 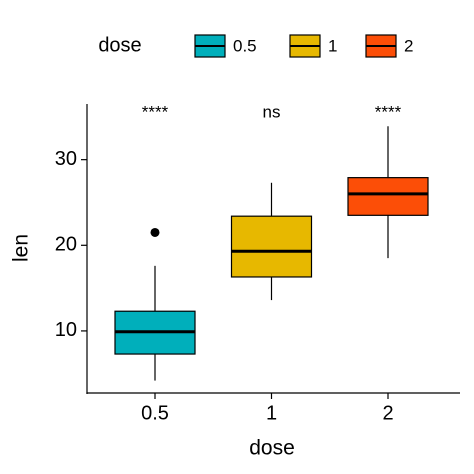 What do you see at coordinates (155, 413) in the screenshot?
I see `x-tick-label: 0.5` at bounding box center [155, 413].